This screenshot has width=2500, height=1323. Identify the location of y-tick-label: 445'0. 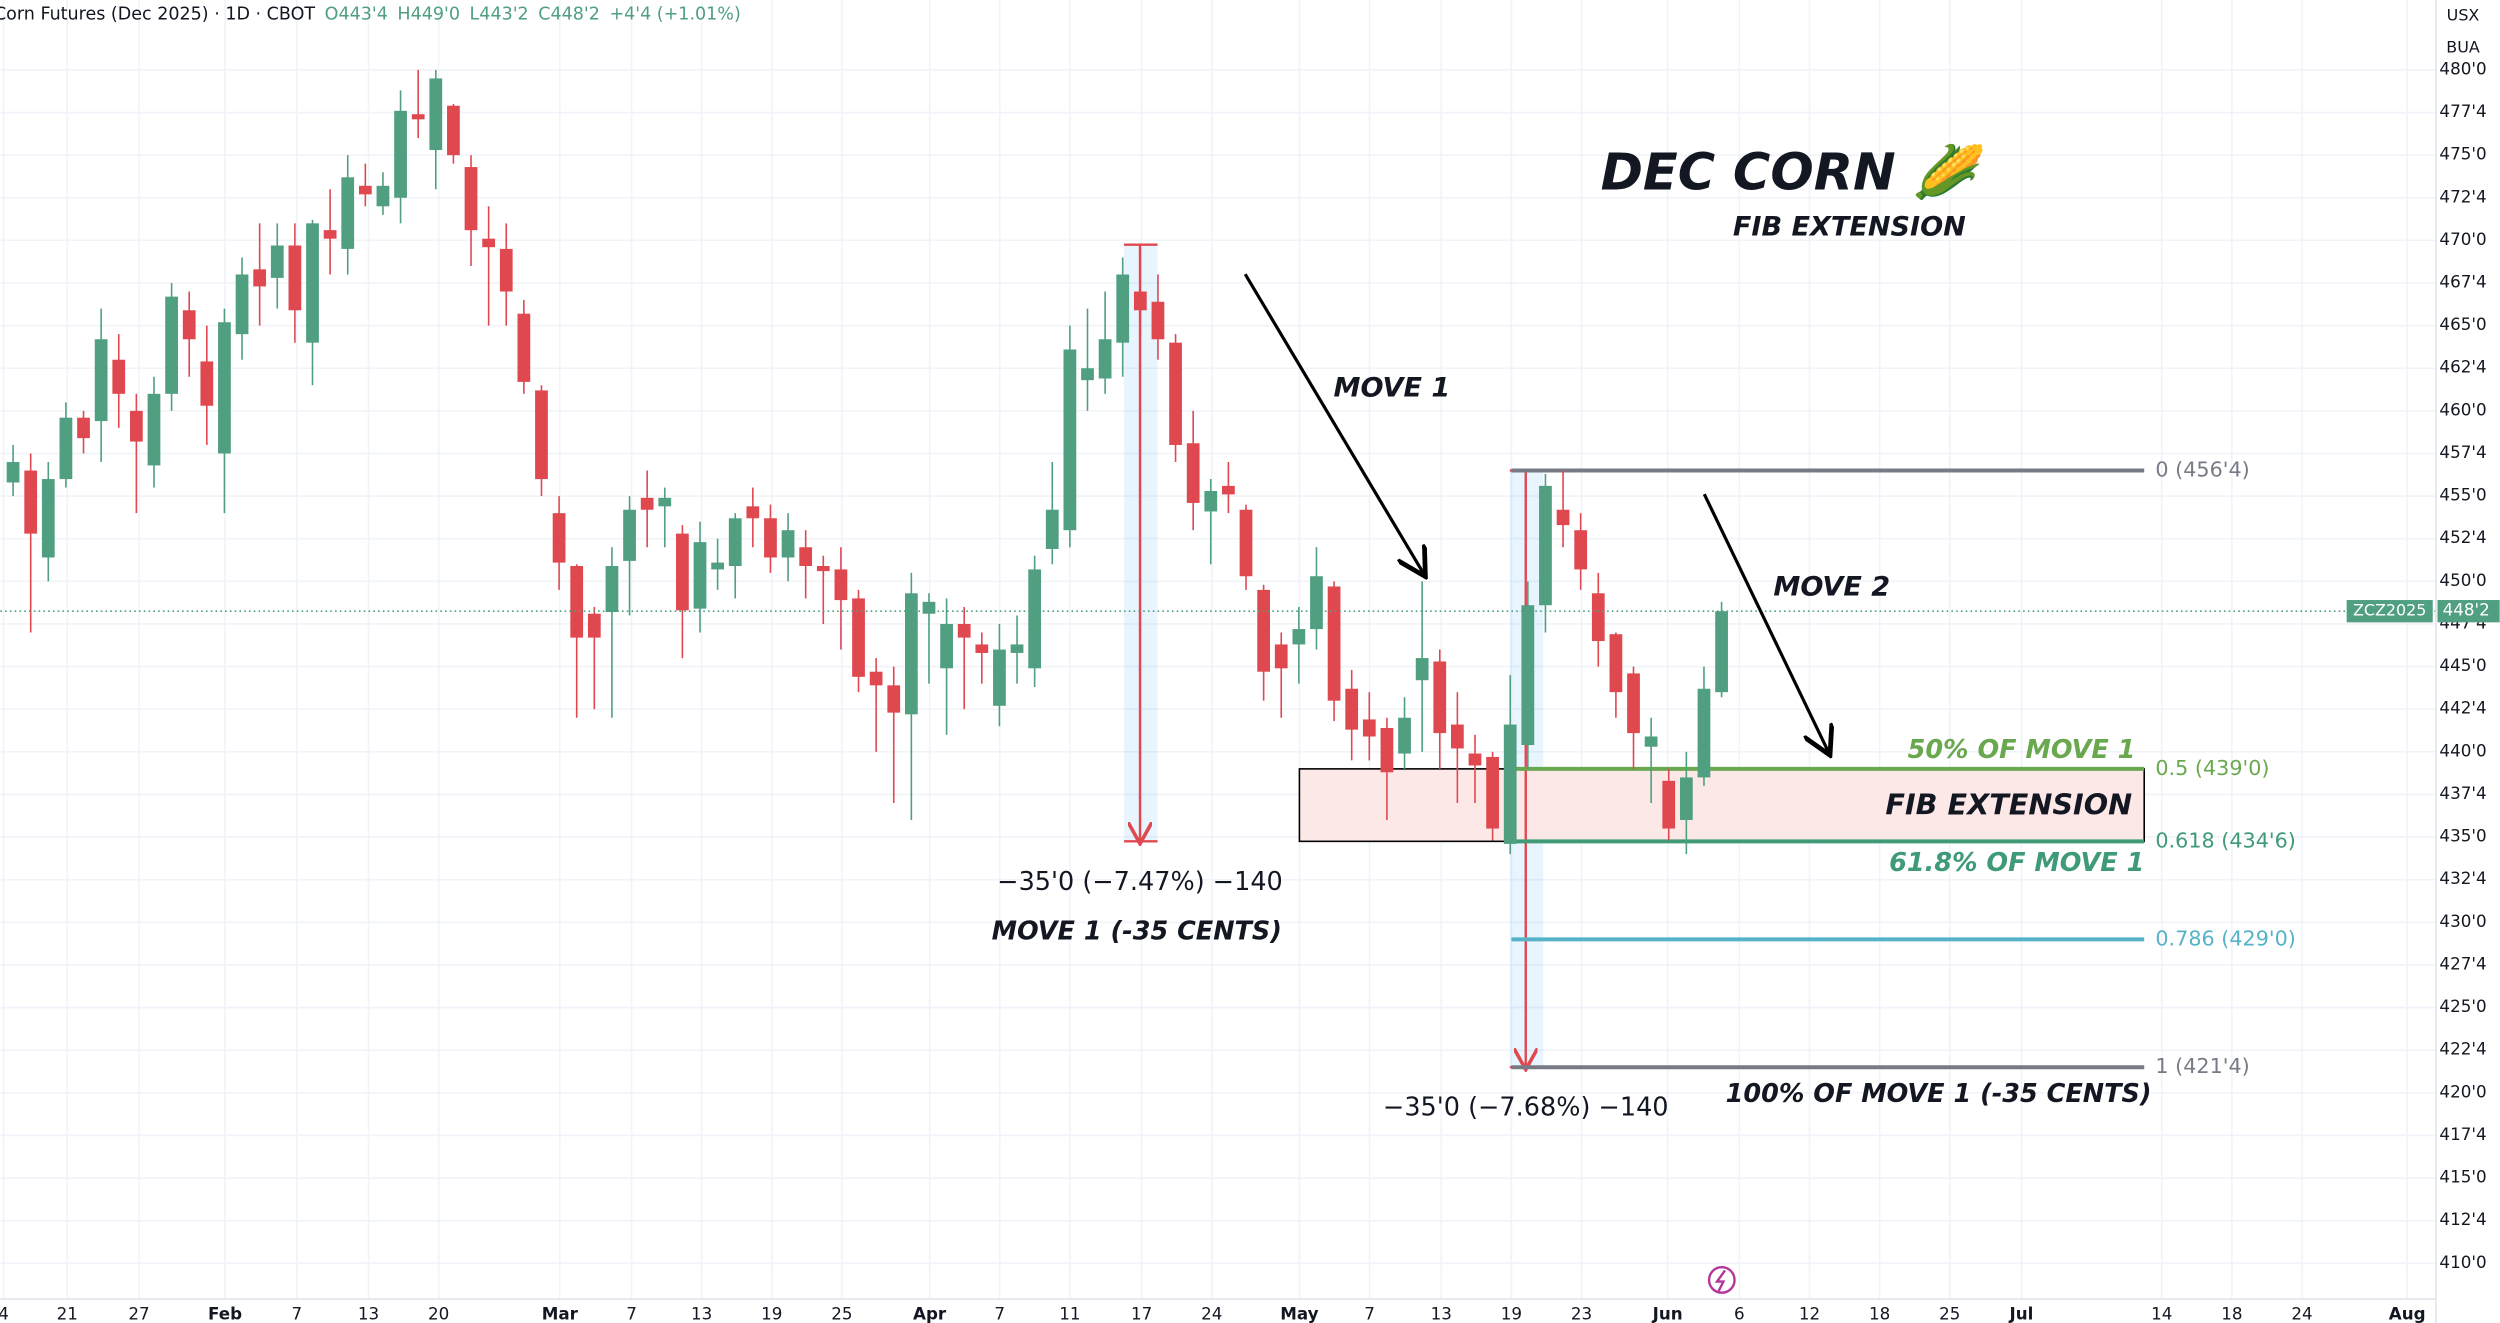
(2462, 665).